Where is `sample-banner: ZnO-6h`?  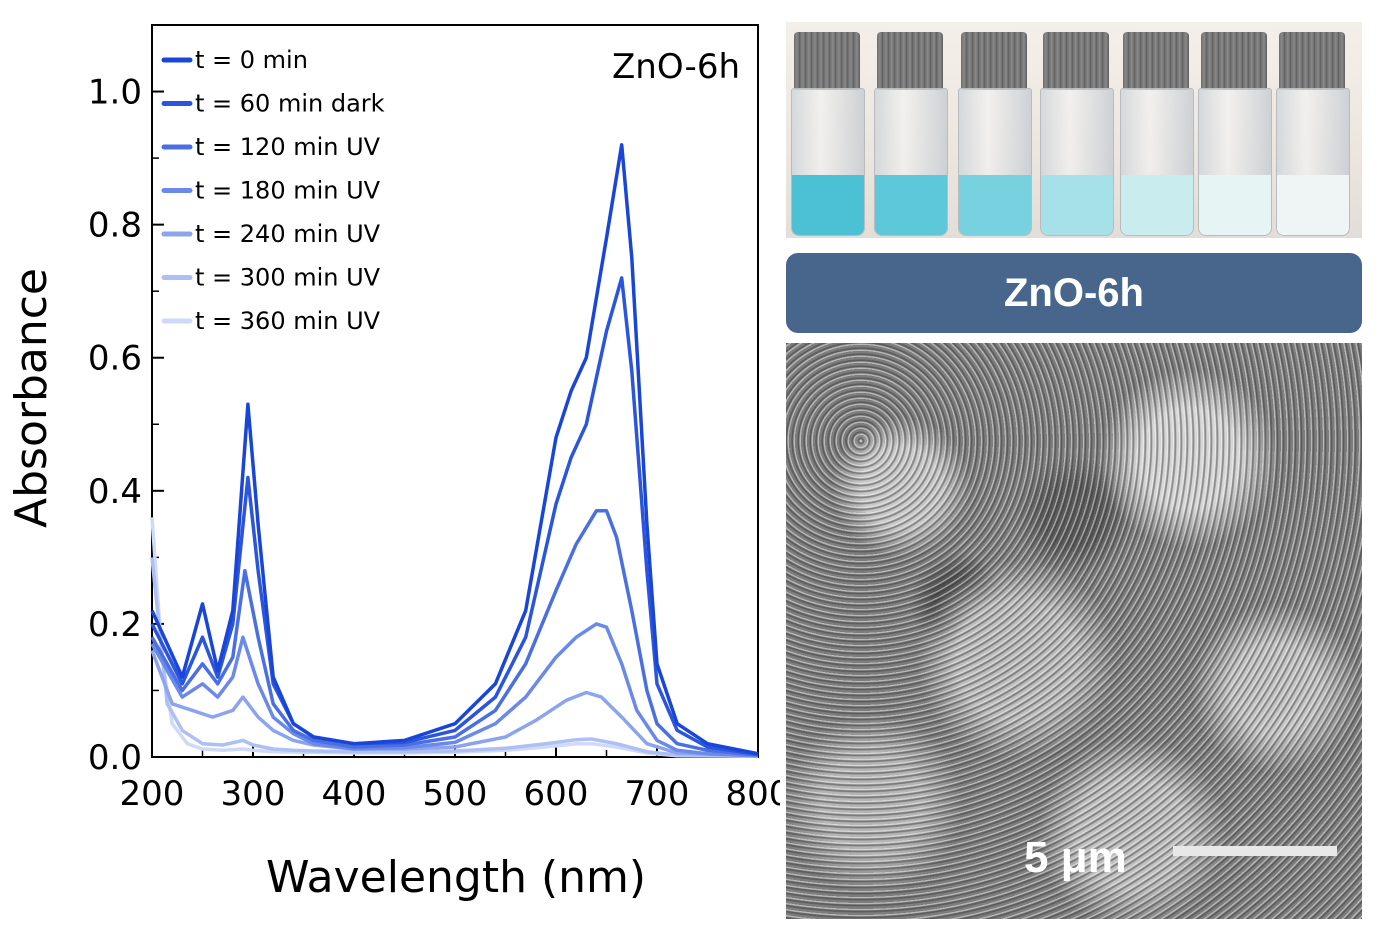
sample-banner: ZnO-6h is located at coordinates (1074, 293).